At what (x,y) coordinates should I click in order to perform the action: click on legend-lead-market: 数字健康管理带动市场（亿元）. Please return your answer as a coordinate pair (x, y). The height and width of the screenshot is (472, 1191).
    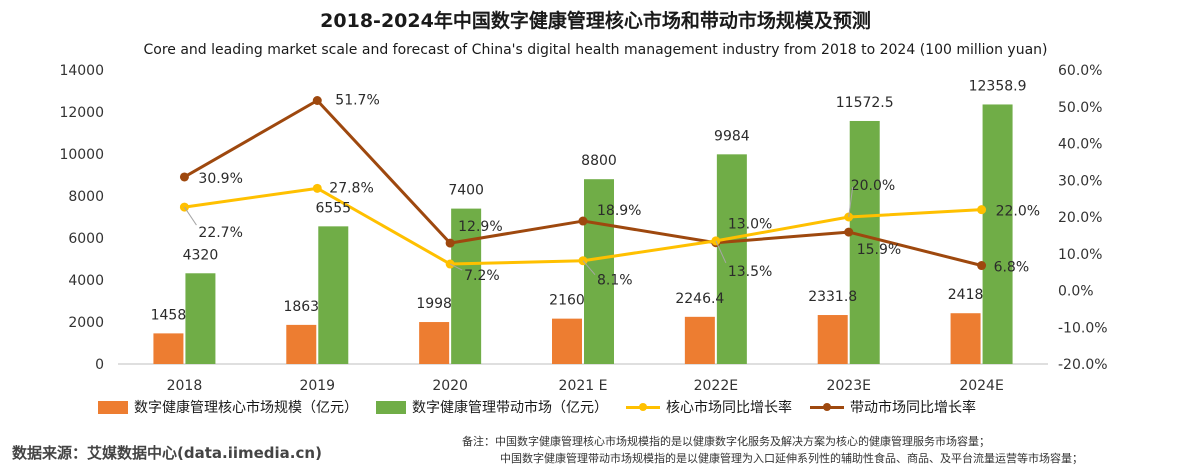
    Looking at the image, I should click on (492, 407).